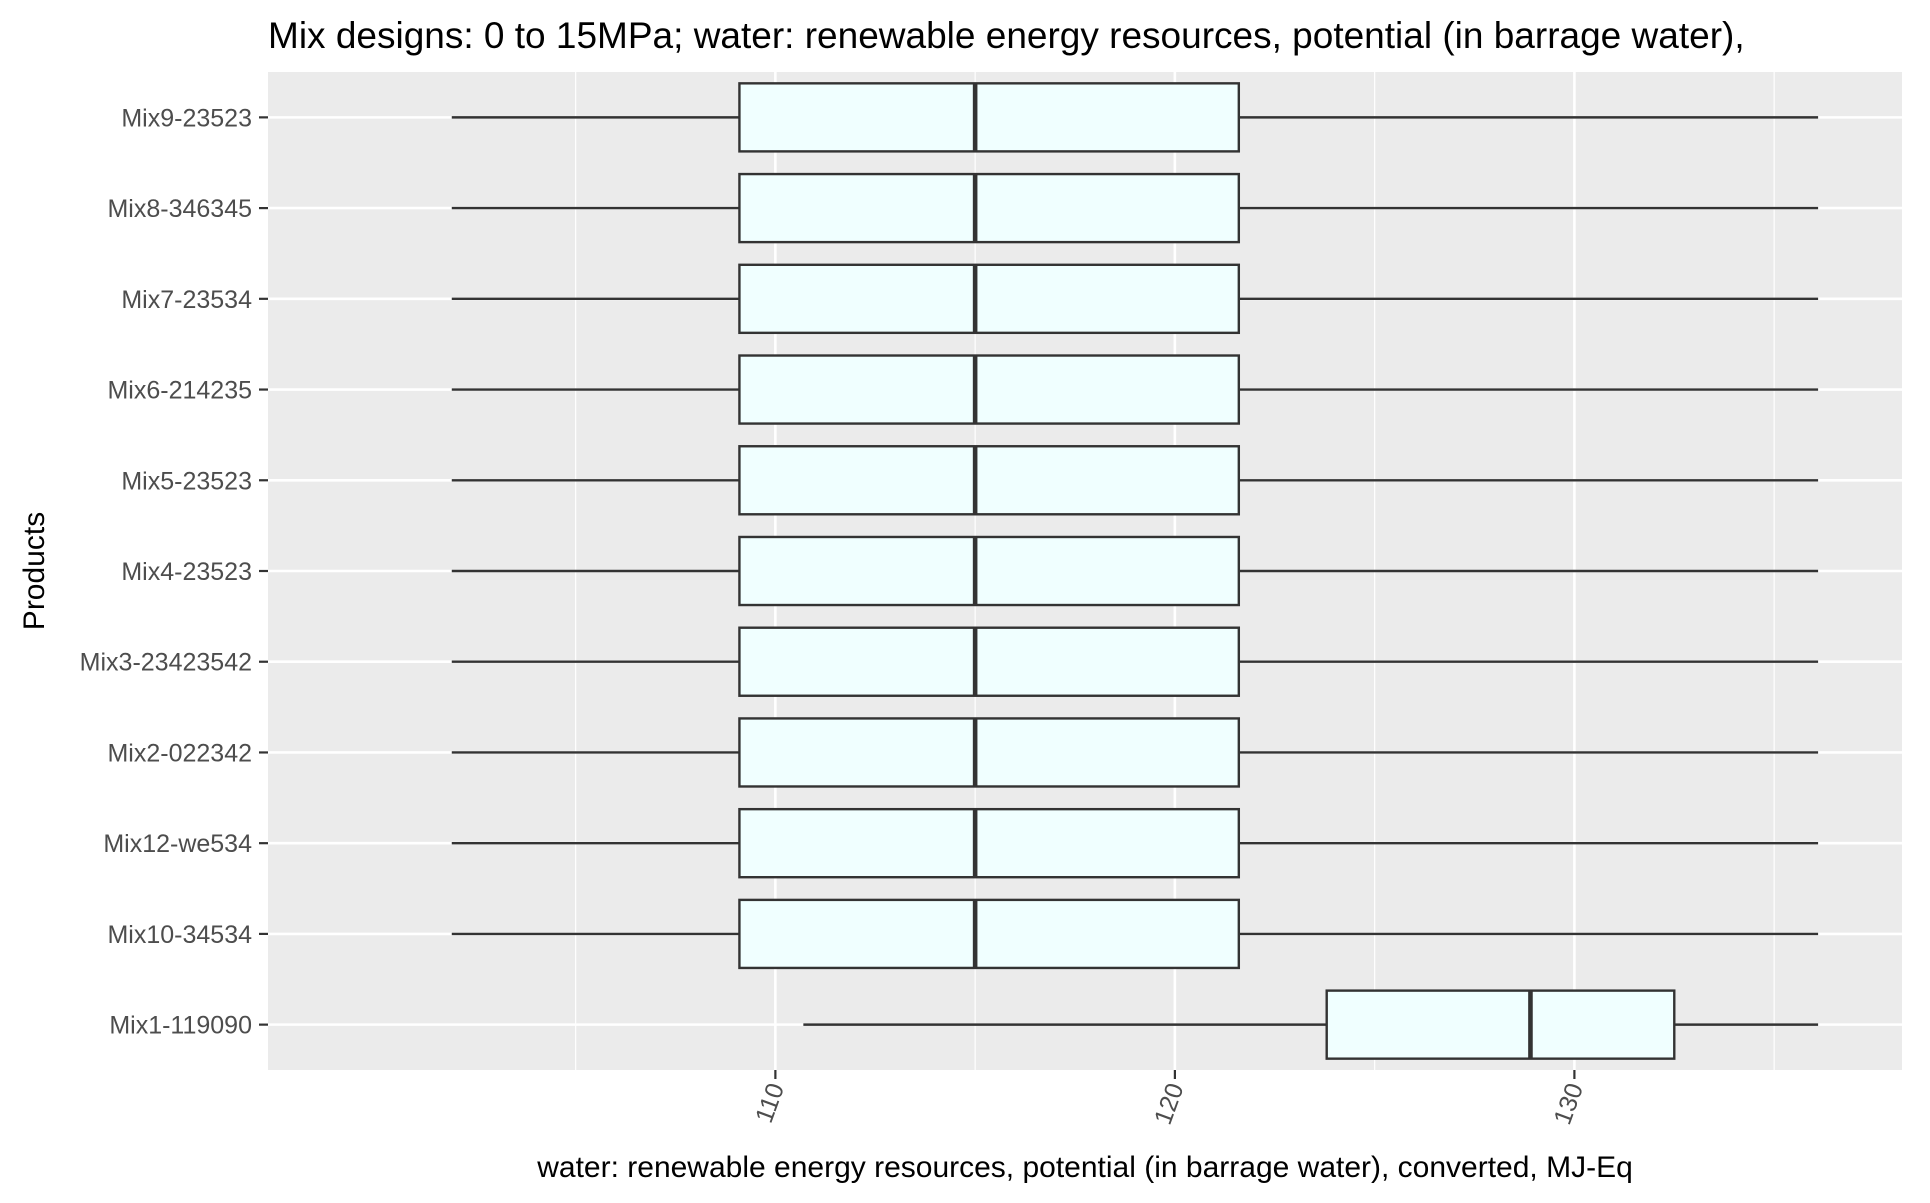  I want to click on y-tick-label: Mix4-23523, so click(186, 572).